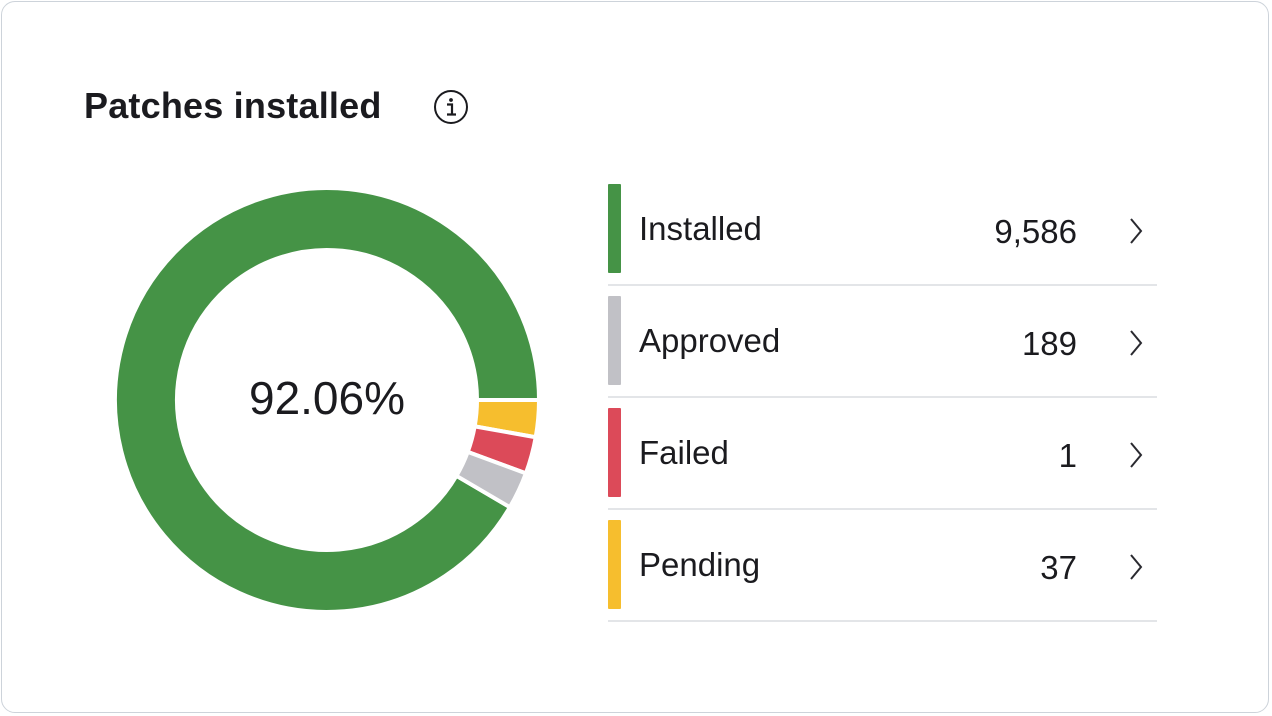  Describe the element at coordinates (710, 340) in the screenshot. I see `legend-label: Approved` at that location.